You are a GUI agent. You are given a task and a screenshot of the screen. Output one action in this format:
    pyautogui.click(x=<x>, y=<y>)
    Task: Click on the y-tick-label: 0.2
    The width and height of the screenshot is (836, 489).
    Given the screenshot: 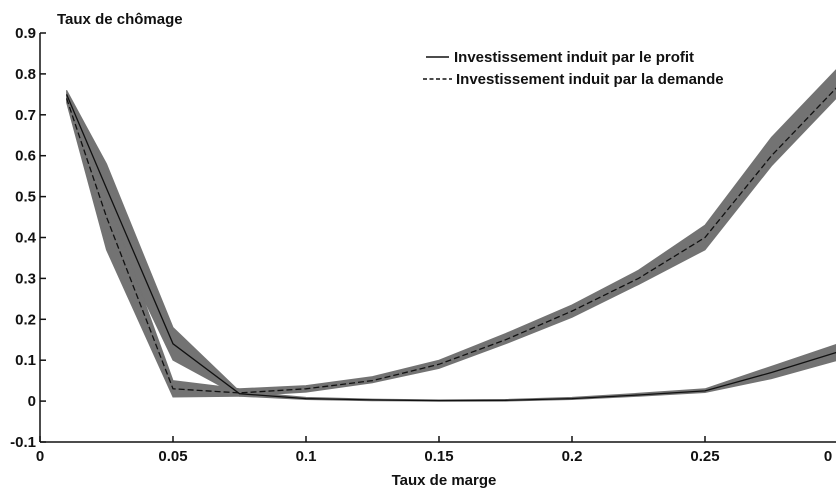 What is the action you would take?
    pyautogui.click(x=25, y=319)
    